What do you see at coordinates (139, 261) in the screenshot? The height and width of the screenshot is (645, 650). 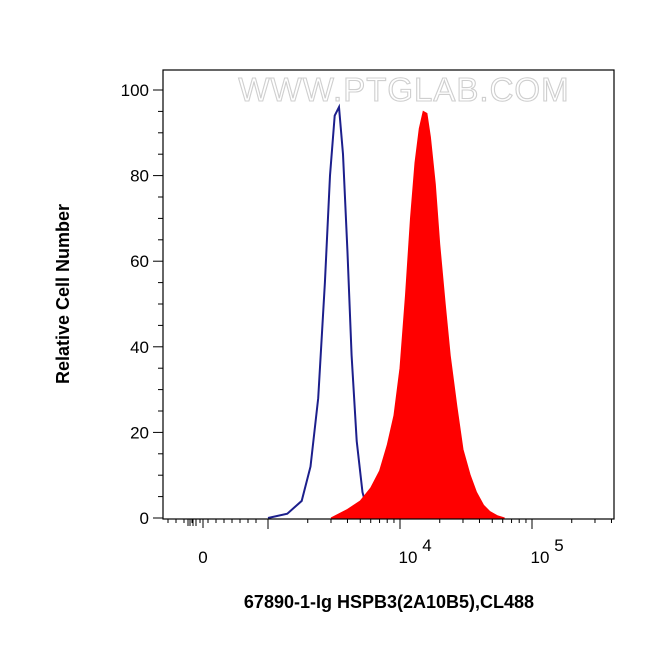 I see `y-tick-label: 60` at bounding box center [139, 261].